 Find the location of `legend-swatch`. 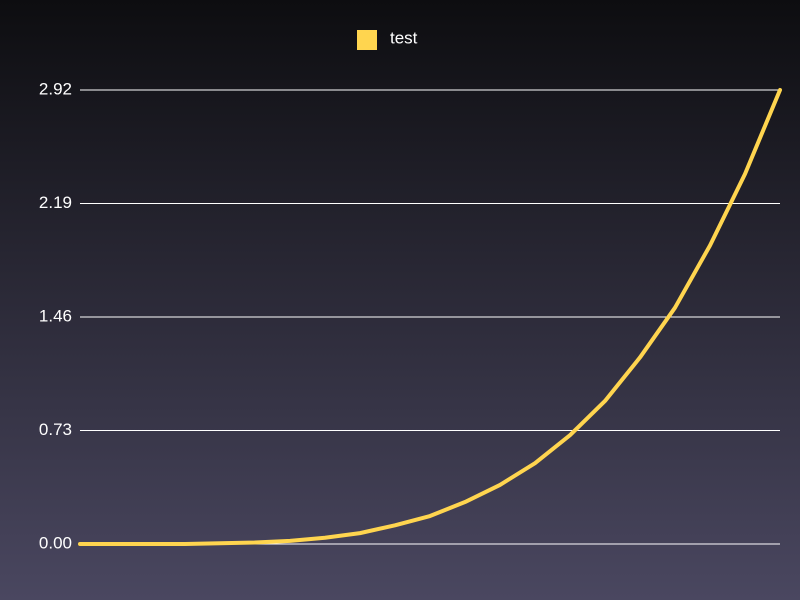

legend-swatch is located at coordinates (367, 40).